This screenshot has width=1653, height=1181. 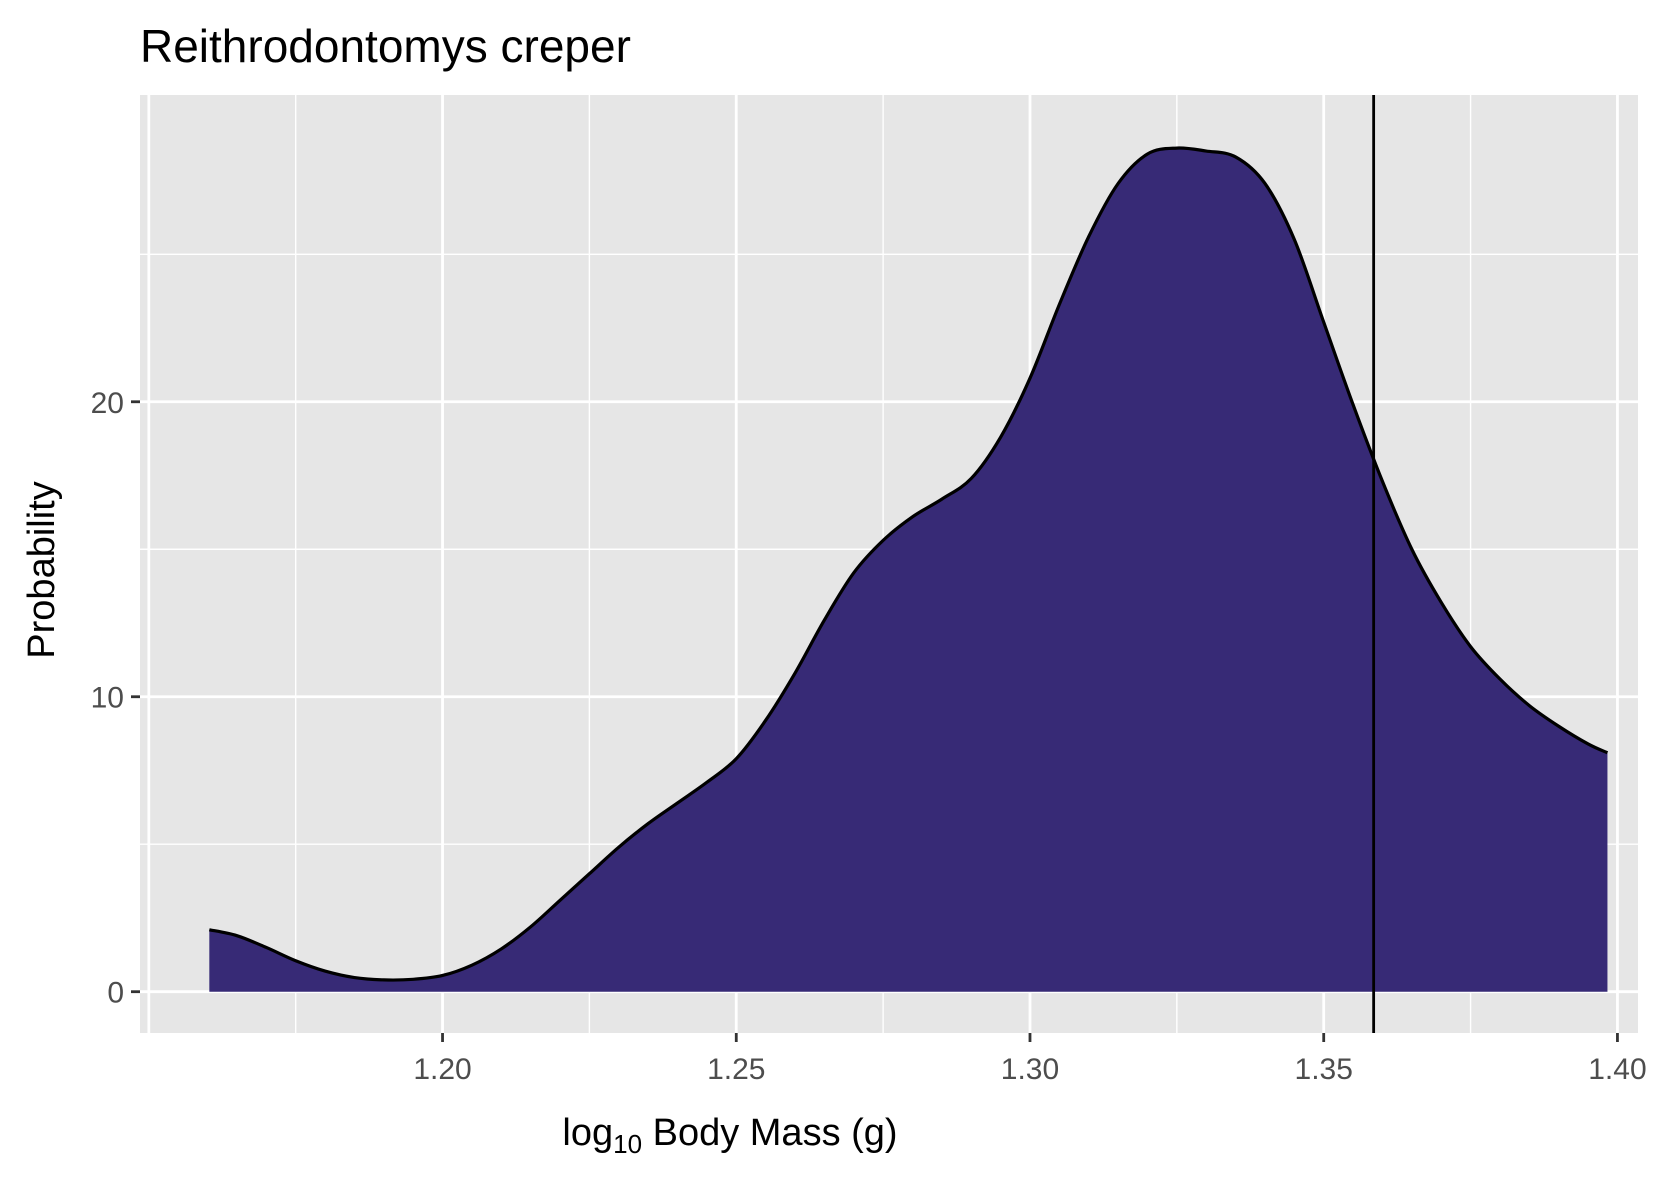 I want to click on x-axis: 1.20 1.25 1.30 1.35 1.40, so click(x=1030, y=1059).